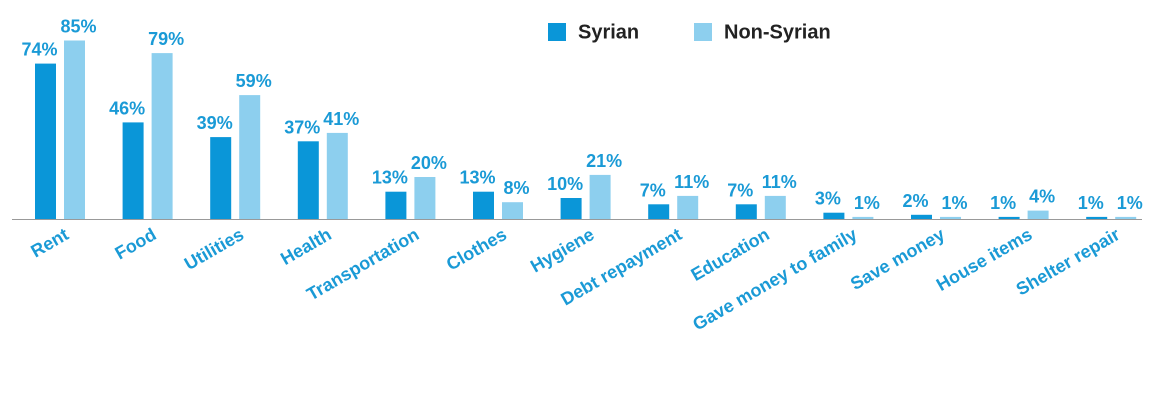 Image resolution: width=1155 pixels, height=416 pixels. Describe the element at coordinates (774, 279) in the screenshot. I see `x-tick-label: Gave money to family` at that location.